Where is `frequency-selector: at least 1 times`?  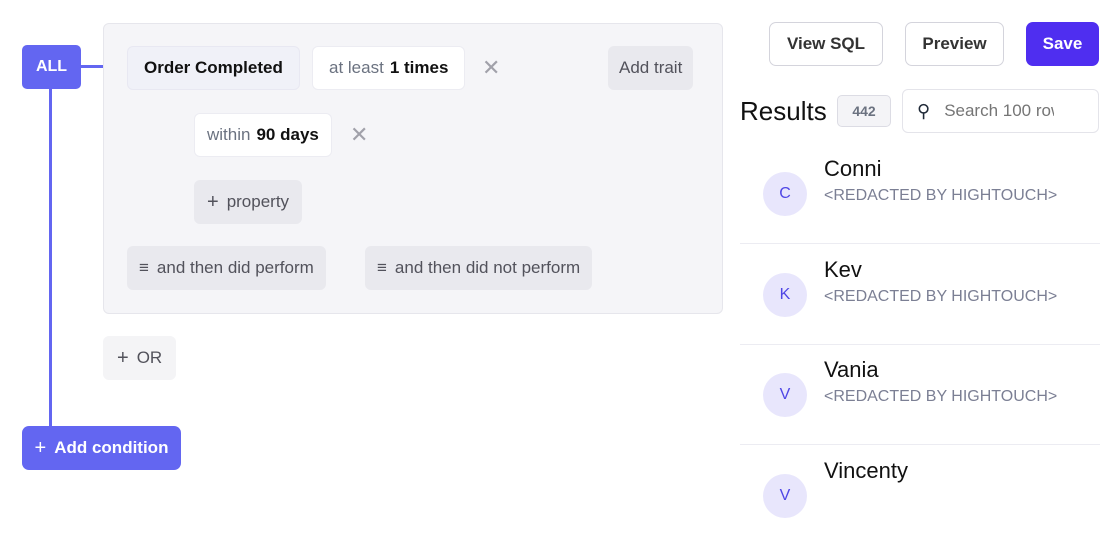 frequency-selector: at least 1 times is located at coordinates (389, 68).